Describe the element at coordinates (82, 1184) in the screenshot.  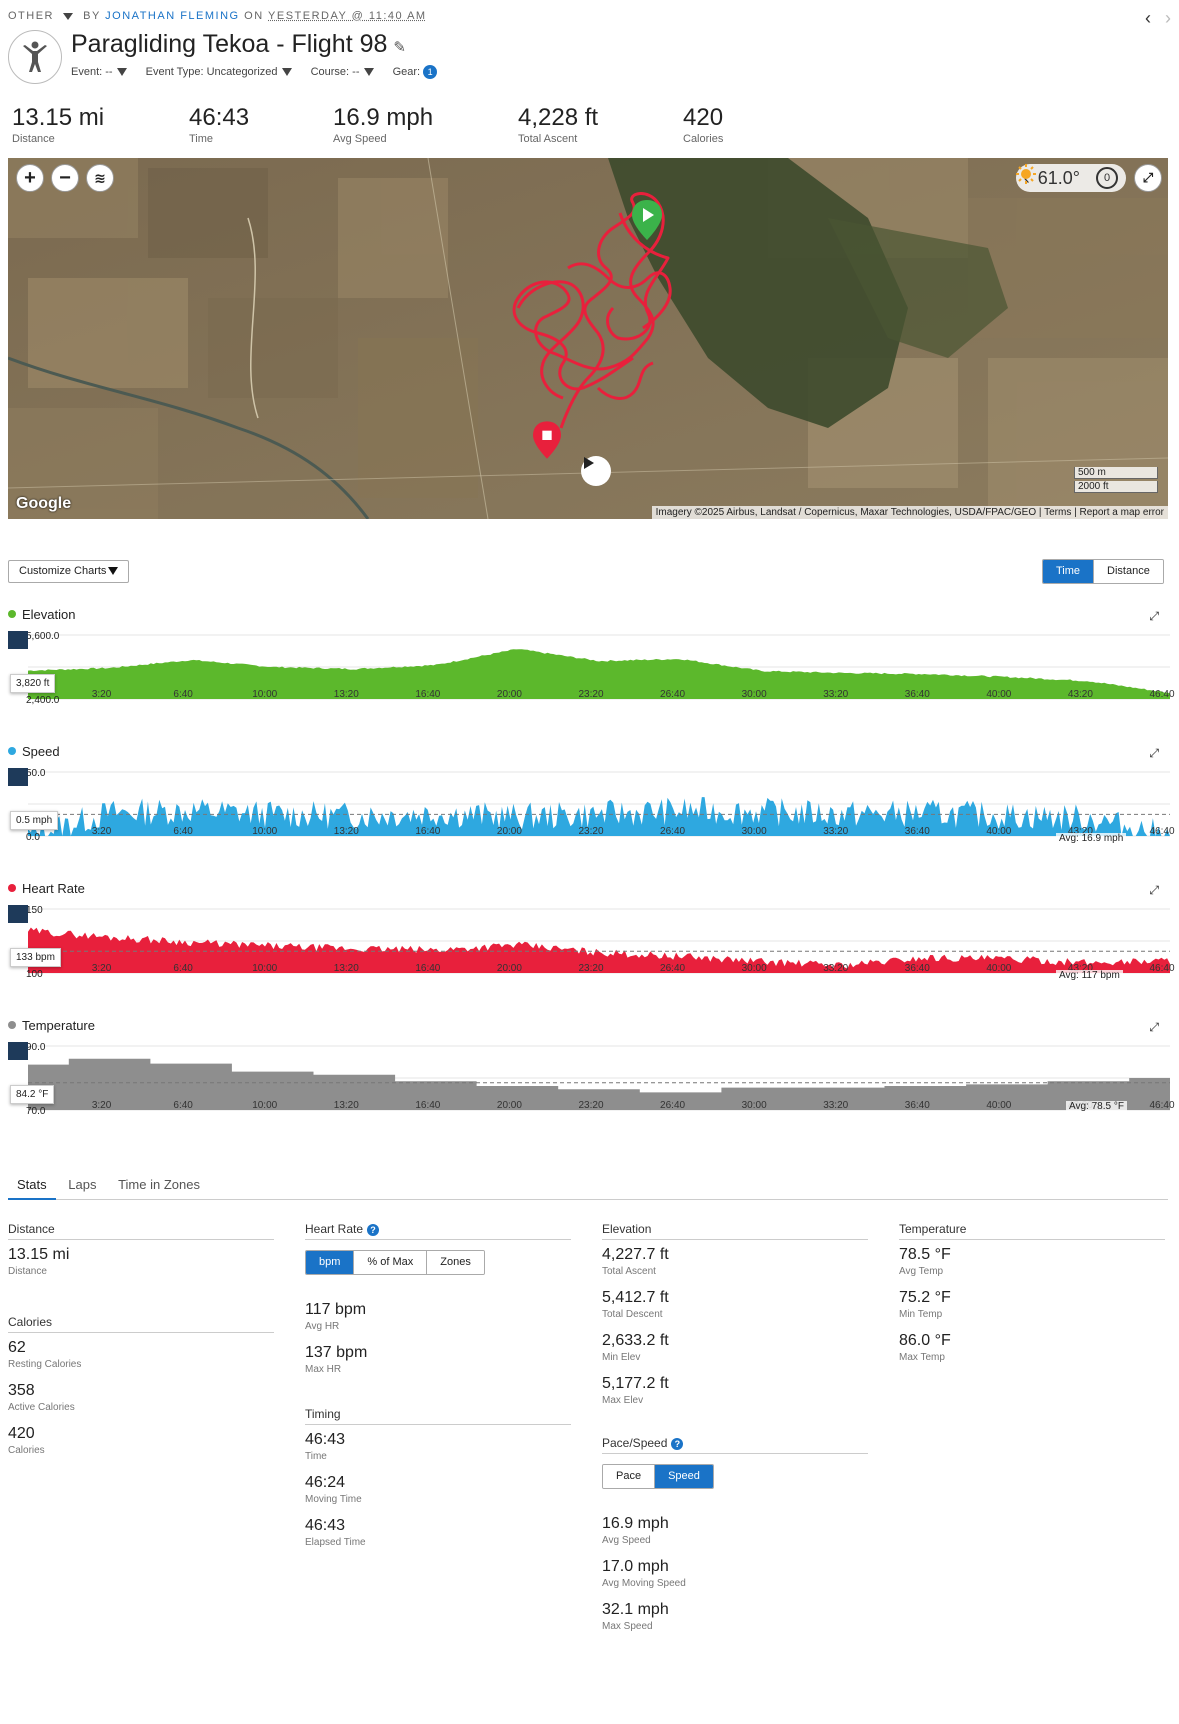
I see `tab-laps: Laps` at that location.